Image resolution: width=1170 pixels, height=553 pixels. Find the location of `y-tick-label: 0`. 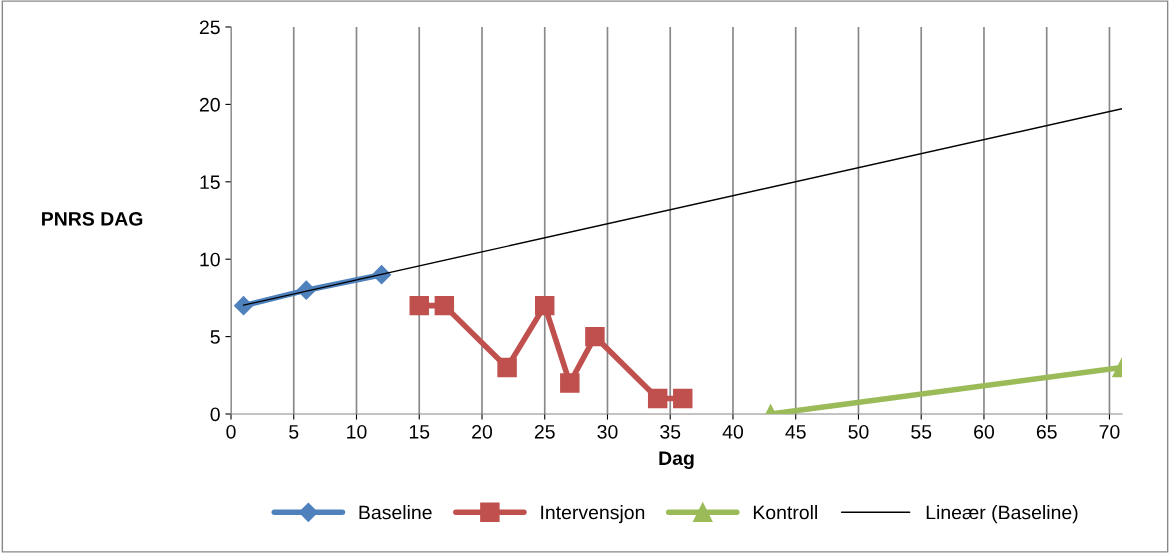

y-tick-label: 0 is located at coordinates (215, 414).